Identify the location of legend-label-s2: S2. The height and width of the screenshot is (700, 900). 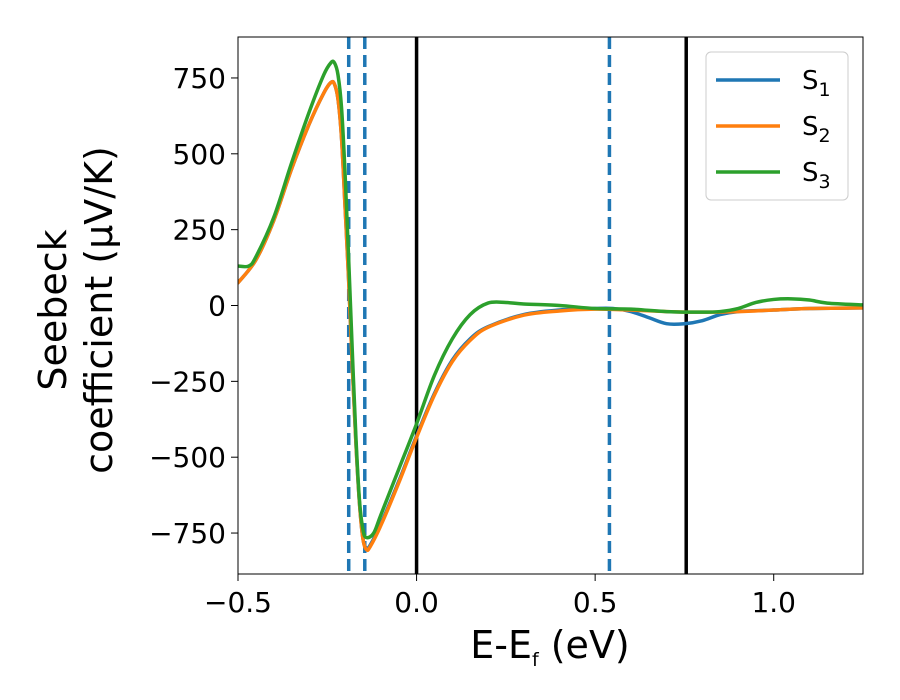
(816, 129).